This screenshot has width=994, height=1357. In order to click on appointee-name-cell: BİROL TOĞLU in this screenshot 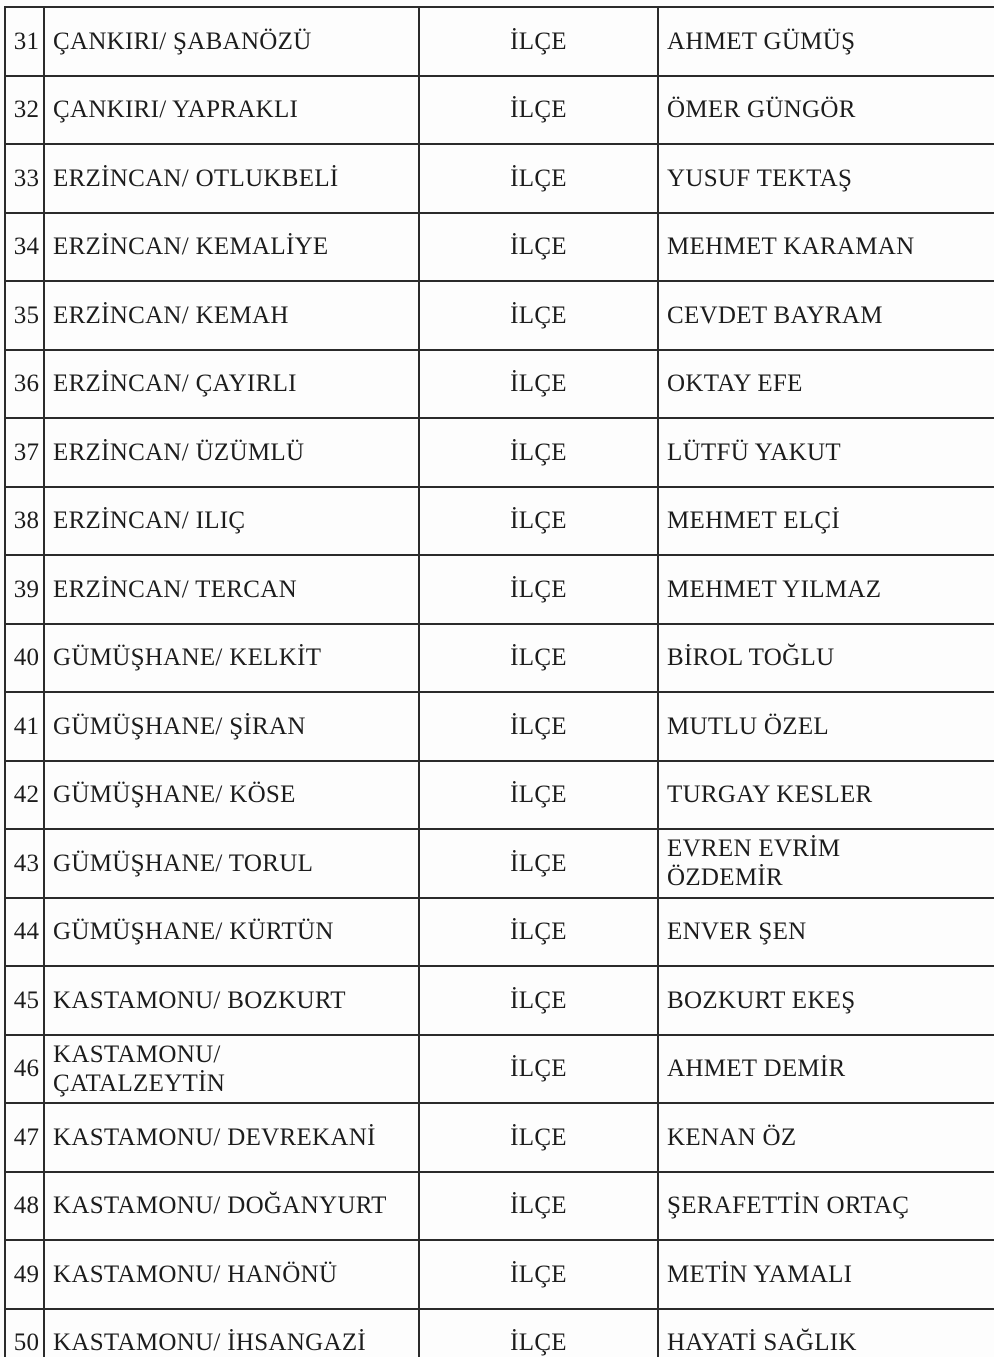, I will do `click(825, 657)`.